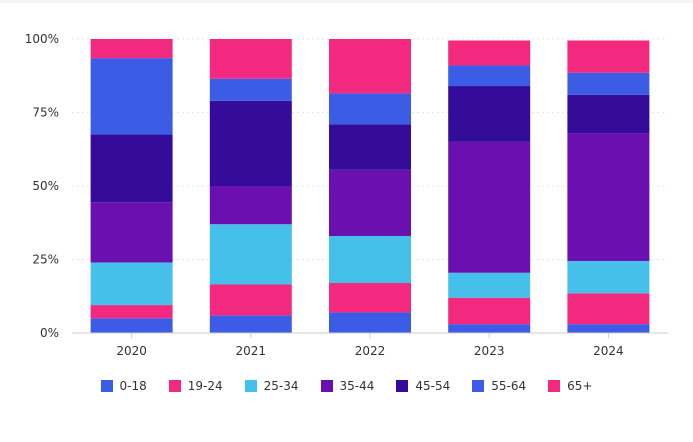 Image resolution: width=693 pixels, height=442 pixels. Describe the element at coordinates (608, 197) in the screenshot. I see `bar-segment-35-44-2024` at that location.